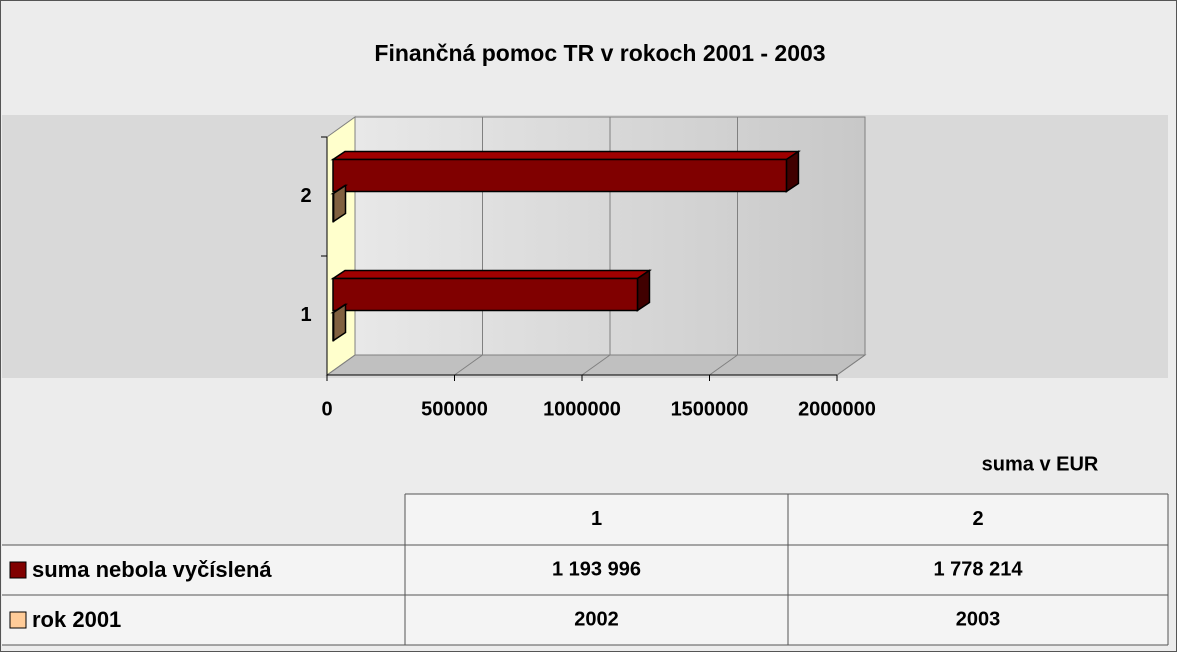 This screenshot has height=654, width=1179. What do you see at coordinates (305, 196) in the screenshot?
I see `y-tick-label: 2` at bounding box center [305, 196].